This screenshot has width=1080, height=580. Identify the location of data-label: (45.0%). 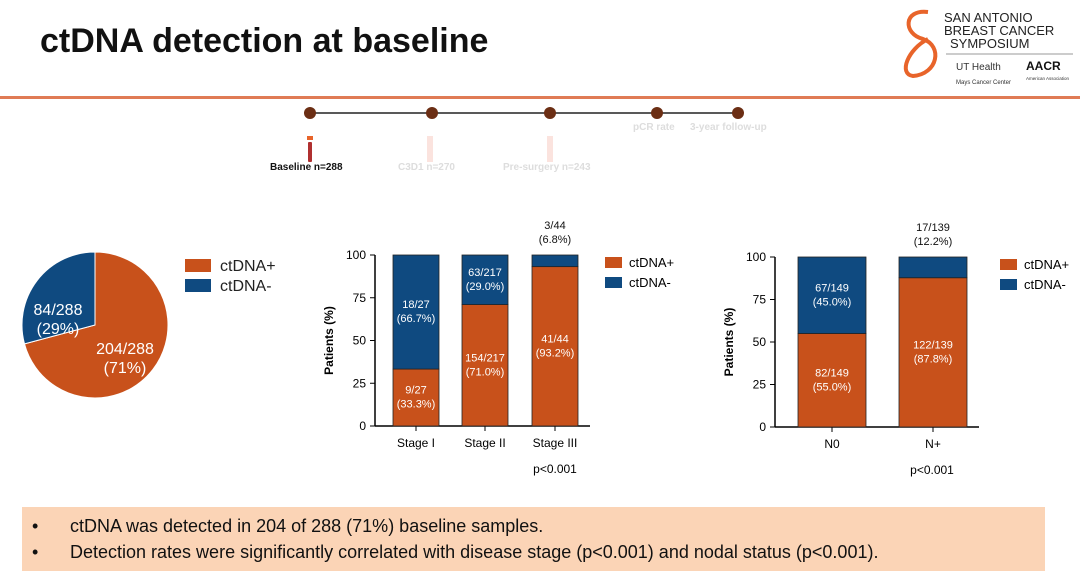
(832, 302).